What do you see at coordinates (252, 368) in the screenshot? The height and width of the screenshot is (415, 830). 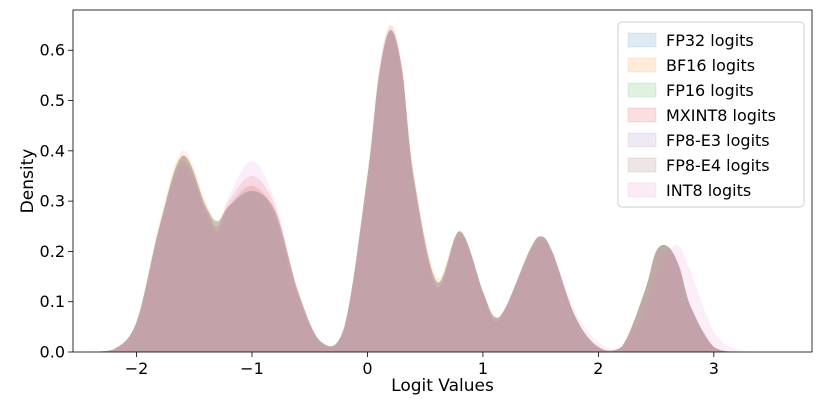 I see `x-tick-label: −1` at bounding box center [252, 368].